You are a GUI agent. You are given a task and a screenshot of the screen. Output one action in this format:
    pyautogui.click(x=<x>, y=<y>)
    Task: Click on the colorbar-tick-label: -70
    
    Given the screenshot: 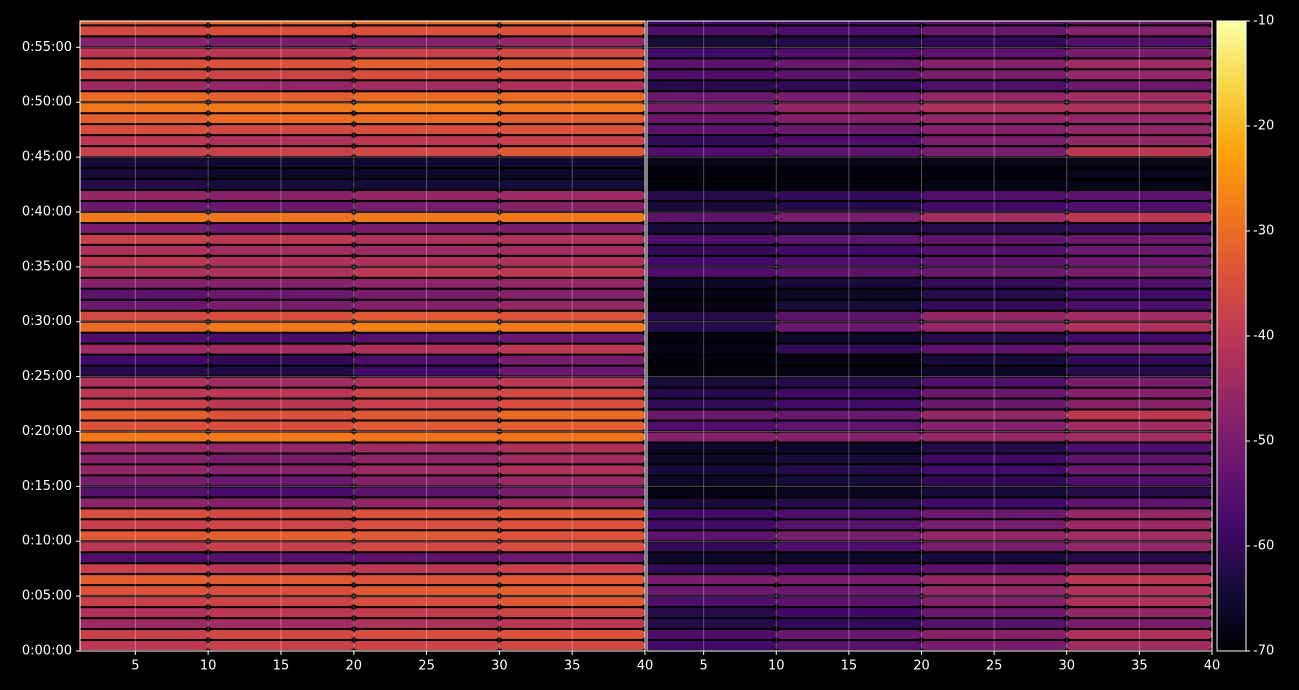 What is the action you would take?
    pyautogui.click(x=1263, y=651)
    